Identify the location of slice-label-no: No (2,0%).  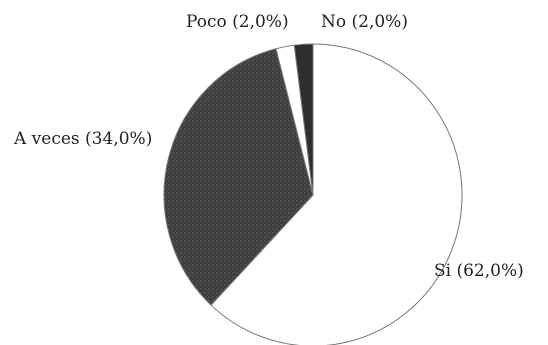
(364, 22).